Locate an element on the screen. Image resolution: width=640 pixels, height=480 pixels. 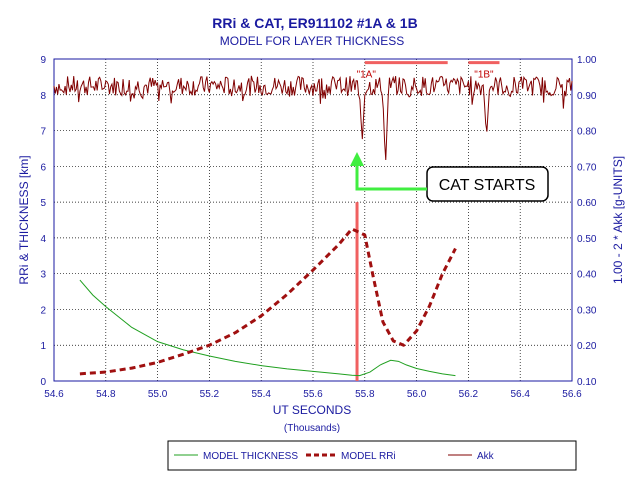
y-left-tick-label: 9 is located at coordinates (43, 60).